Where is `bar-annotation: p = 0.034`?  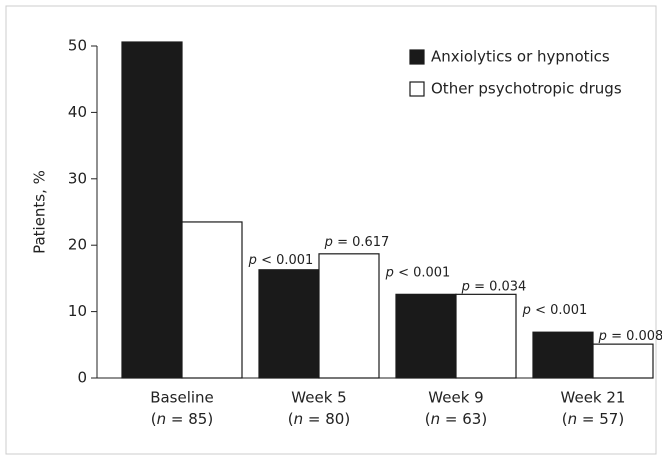 bar-annotation: p = 0.034 is located at coordinates (494, 286).